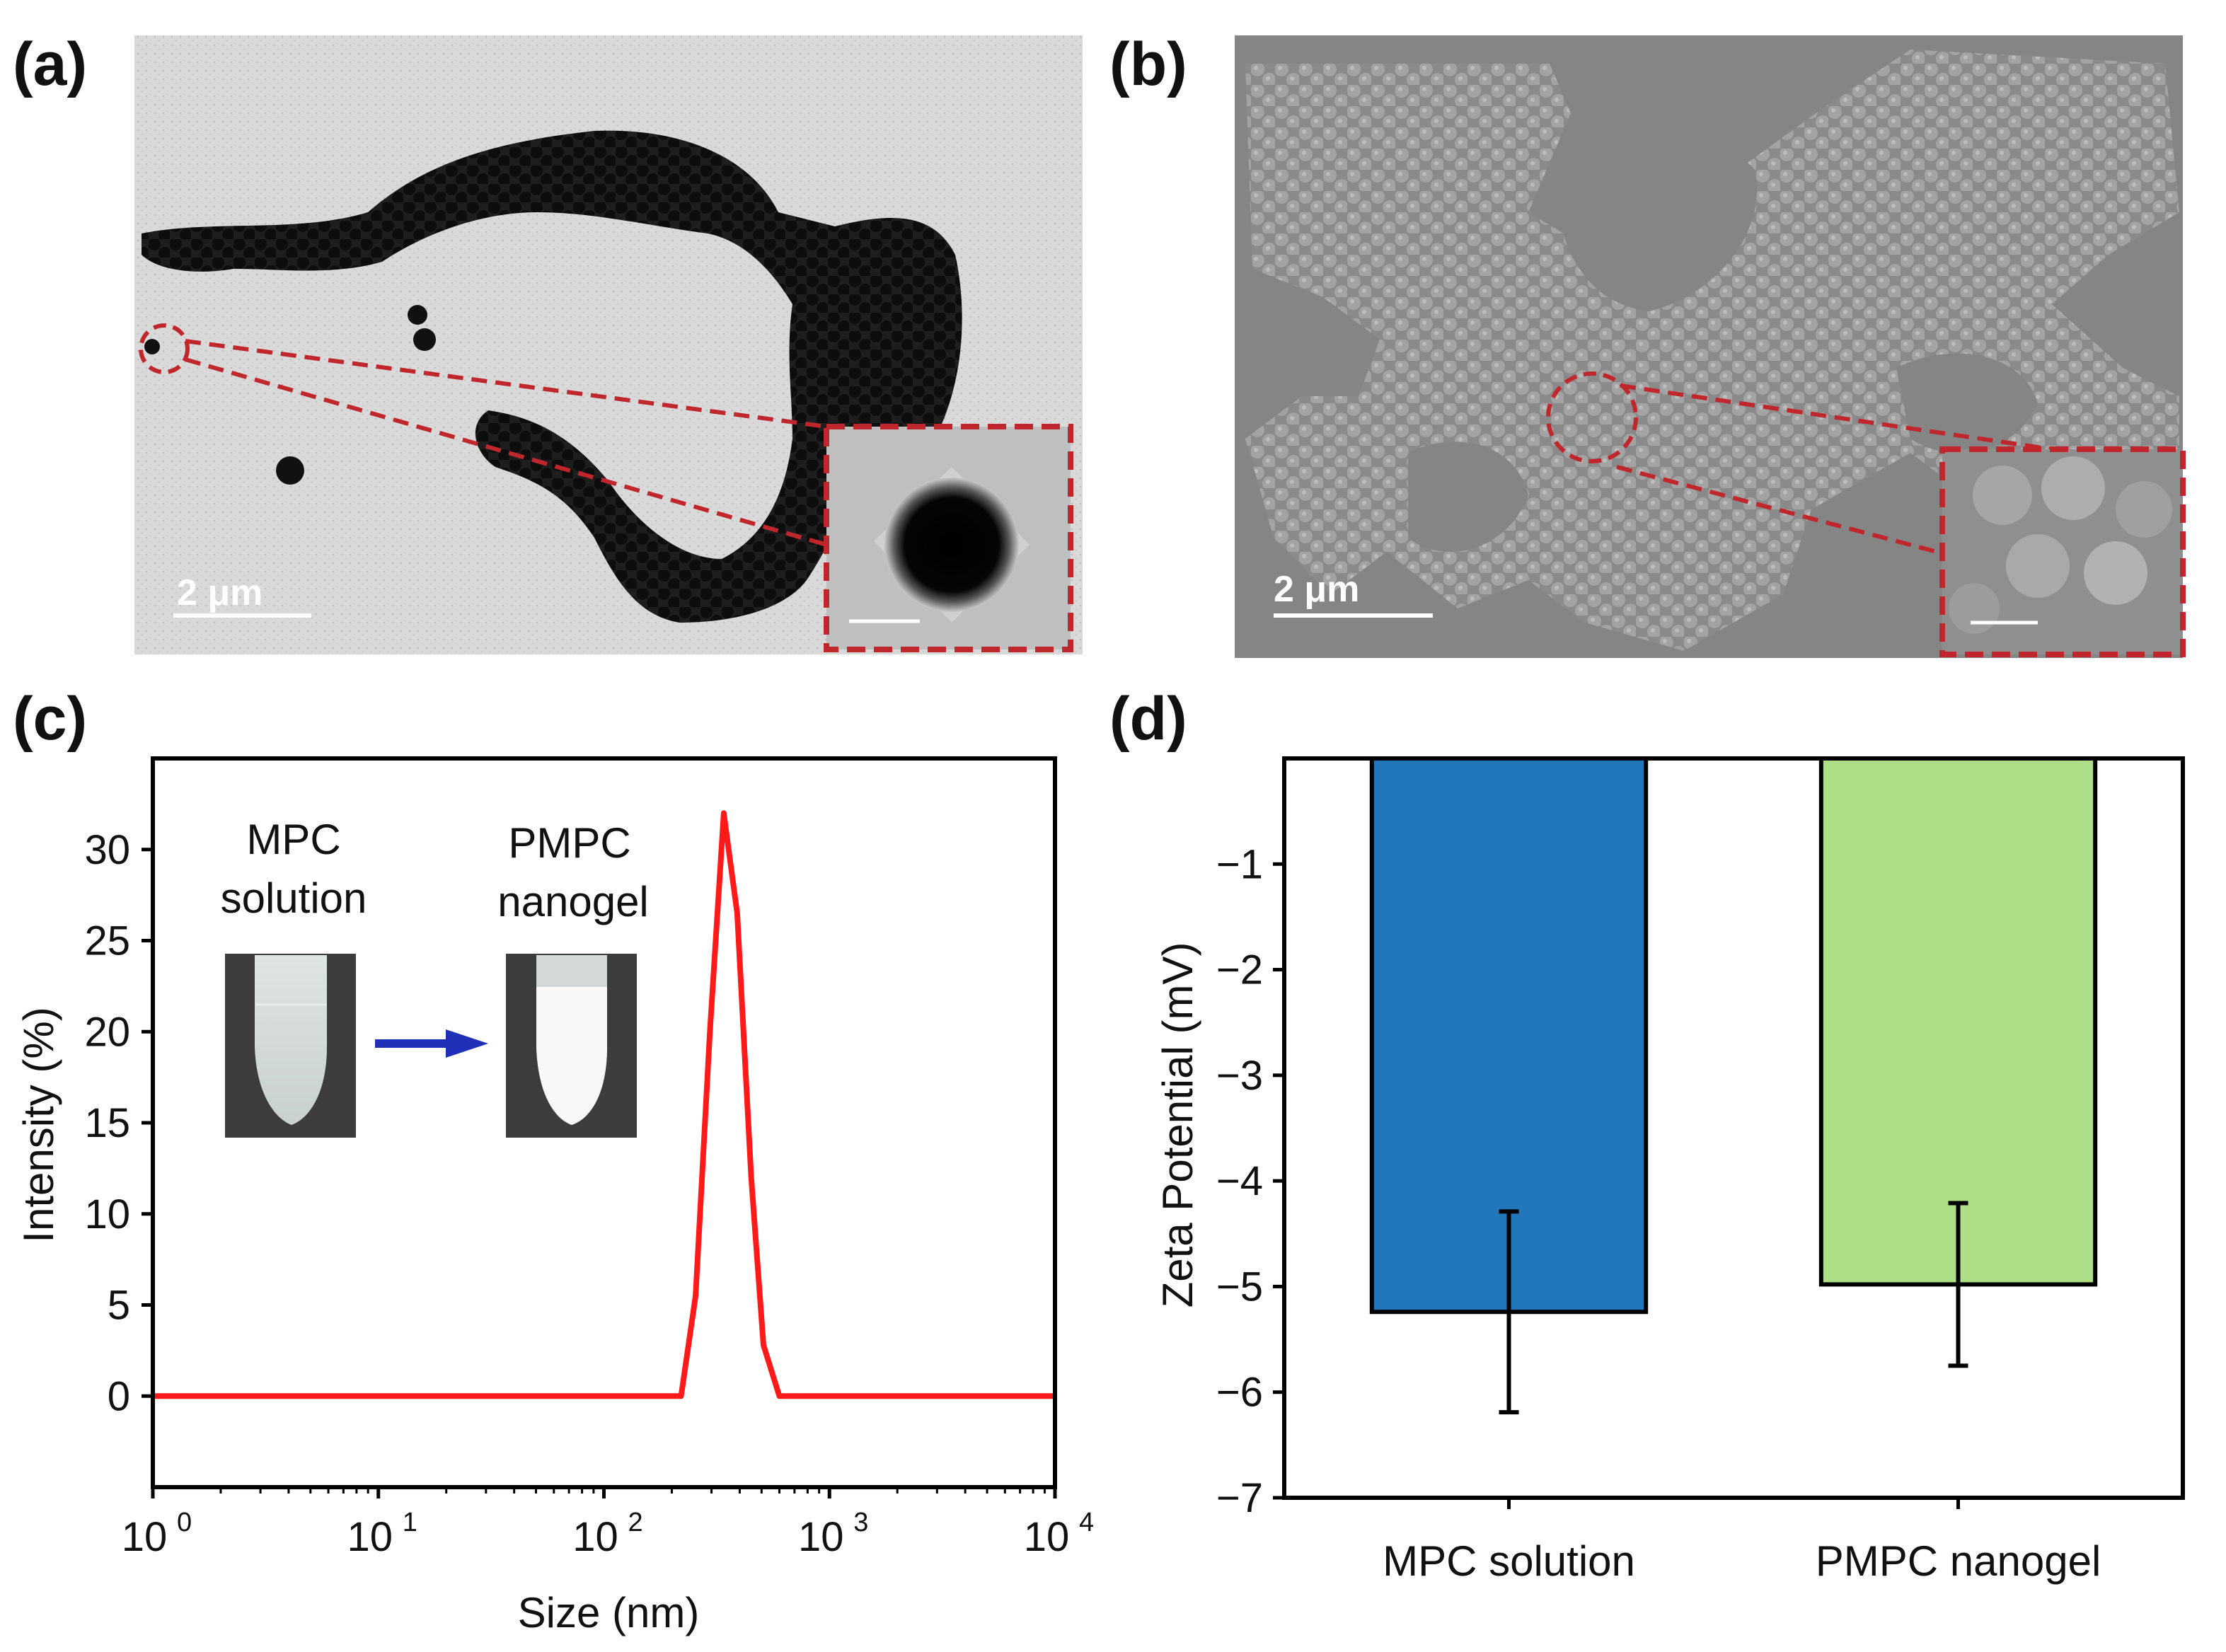 The image size is (2226, 1652). What do you see at coordinates (293, 840) in the screenshot?
I see `vial-before-label-line1: MPC` at bounding box center [293, 840].